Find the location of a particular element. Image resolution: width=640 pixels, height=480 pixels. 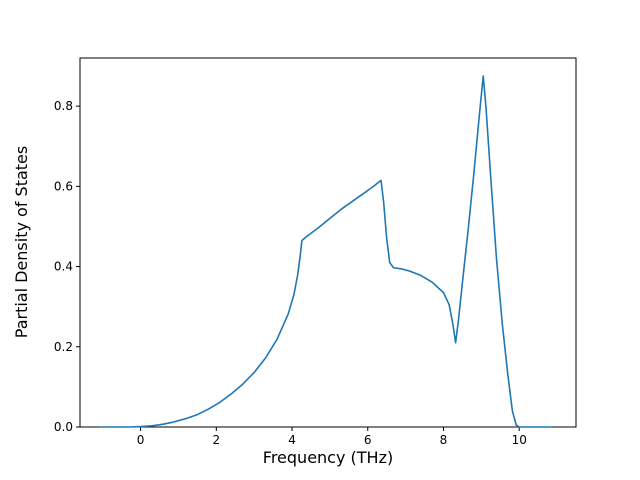

x-tick-label: 10 is located at coordinates (519, 440).